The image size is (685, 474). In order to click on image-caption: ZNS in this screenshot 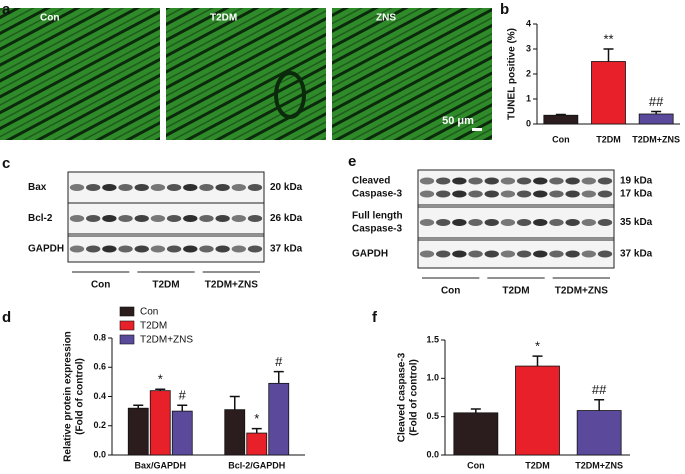, I will do `click(386, 18)`.